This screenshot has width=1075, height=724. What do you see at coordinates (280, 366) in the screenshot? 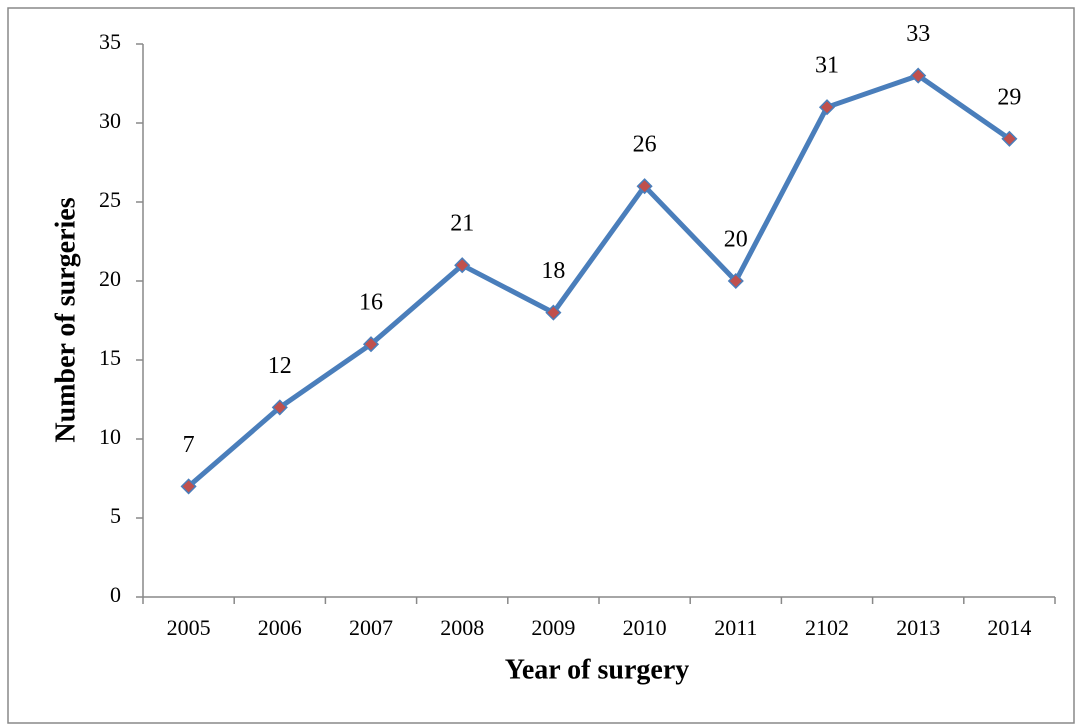
I see `data-label: 12` at bounding box center [280, 366].